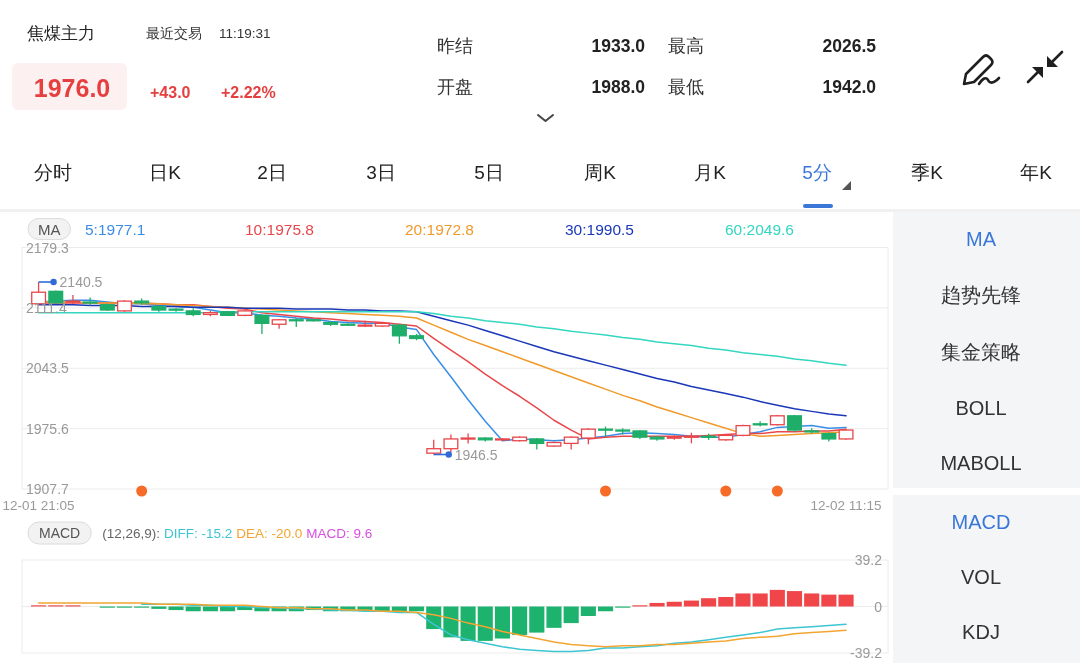  I want to click on text: 焦煤主力, so click(61, 33).